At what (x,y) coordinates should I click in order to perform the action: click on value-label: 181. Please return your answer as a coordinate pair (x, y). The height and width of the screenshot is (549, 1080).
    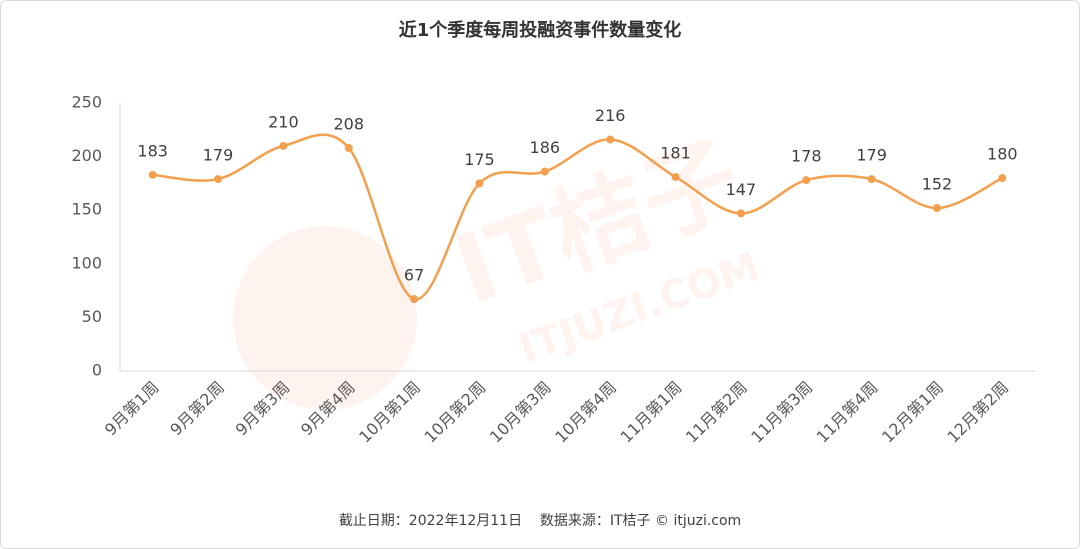
    Looking at the image, I should click on (675, 152).